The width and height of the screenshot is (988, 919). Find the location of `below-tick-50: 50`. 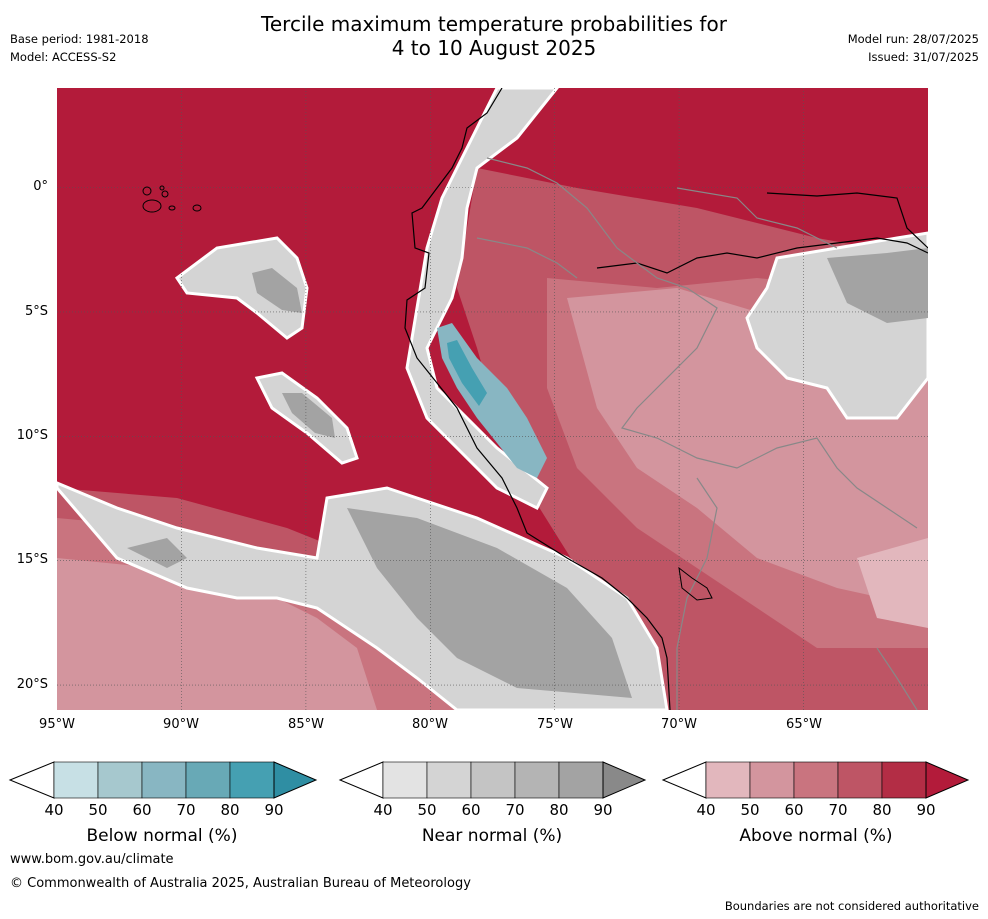

below-tick-50: 50 is located at coordinates (98, 810).